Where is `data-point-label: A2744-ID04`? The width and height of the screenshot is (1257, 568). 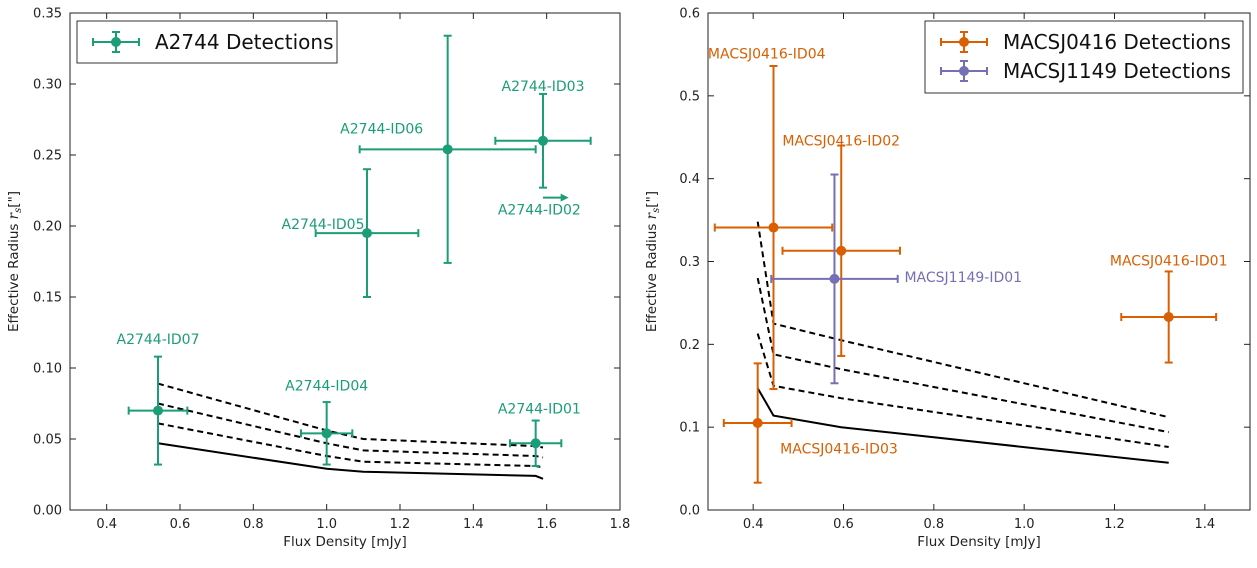 data-point-label: A2744-ID04 is located at coordinates (326, 387).